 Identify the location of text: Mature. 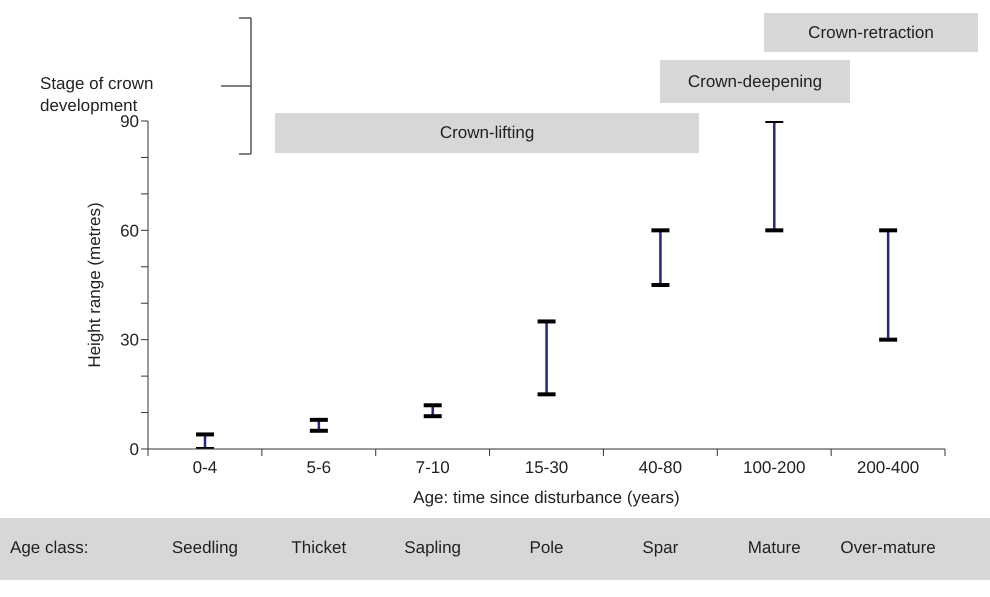
(774, 547).